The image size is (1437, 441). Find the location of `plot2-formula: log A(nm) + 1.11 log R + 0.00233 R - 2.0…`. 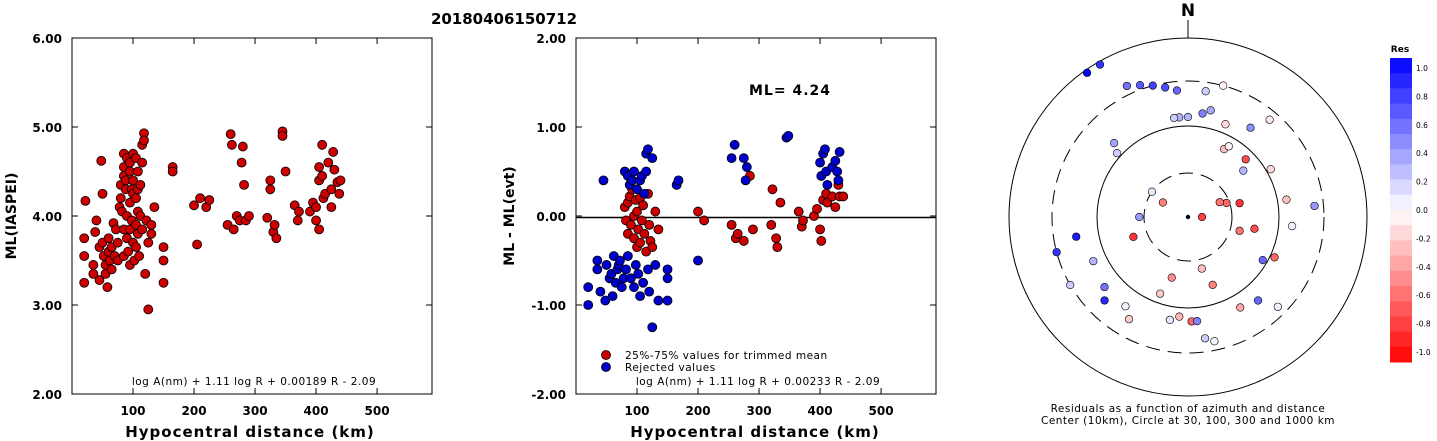

plot2-formula: log A(nm) + 1.11 log R + 0.00233 R - 2.0… is located at coordinates (758, 382).